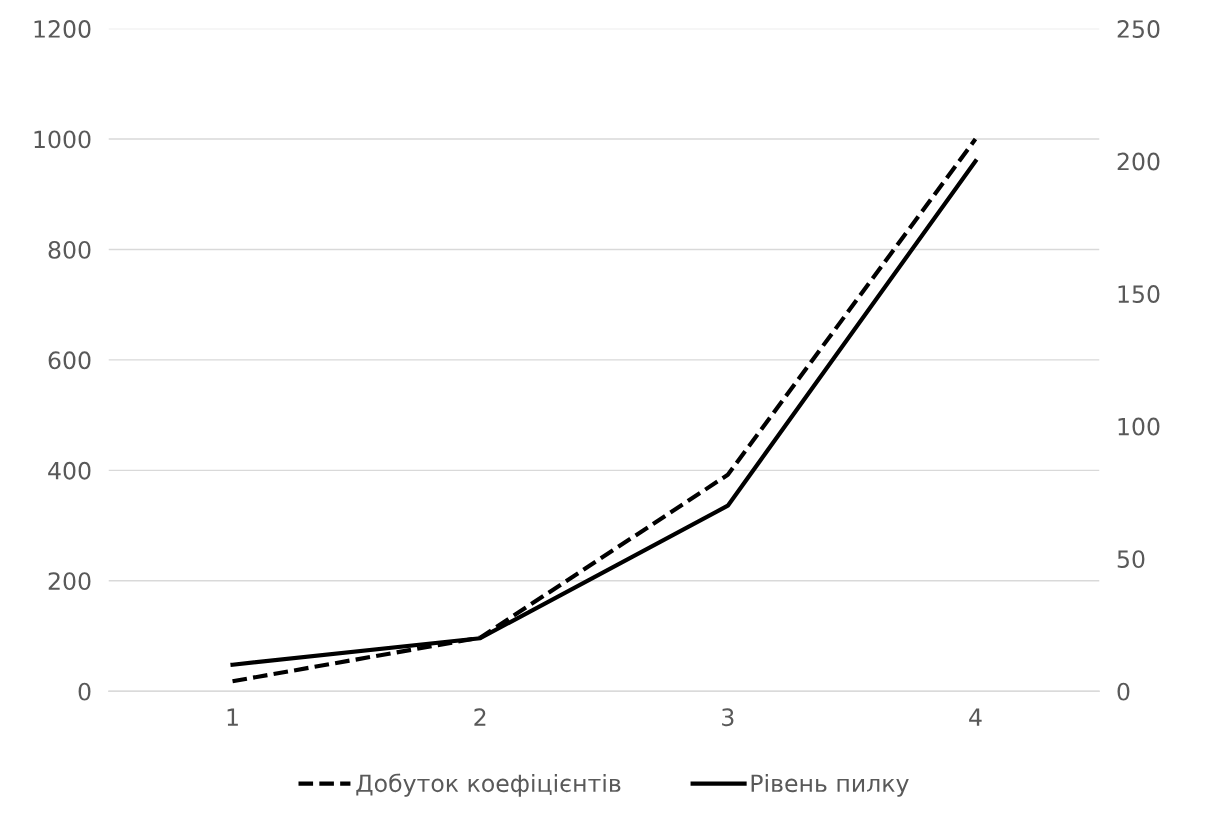 Image resolution: width=1208 pixels, height=818 pixels. I want to click on y2-tick-label: 100, so click(1139, 426).